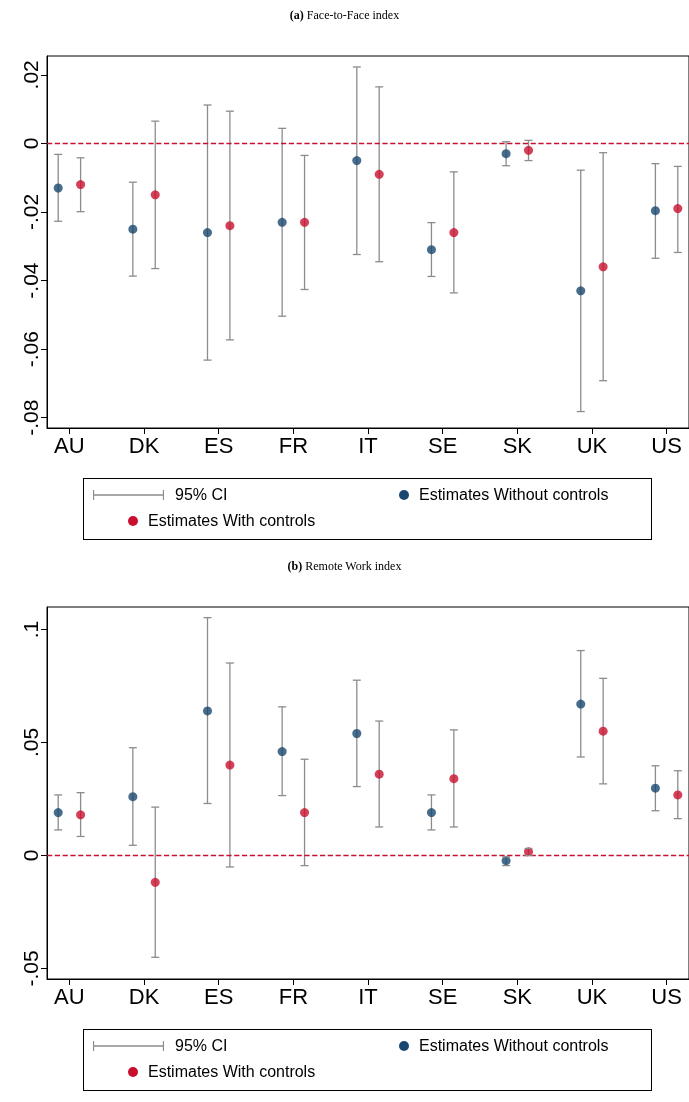 The height and width of the screenshot is (1102, 689). What do you see at coordinates (30, 75) in the screenshot?
I see `y-tick-label: .02` at bounding box center [30, 75].